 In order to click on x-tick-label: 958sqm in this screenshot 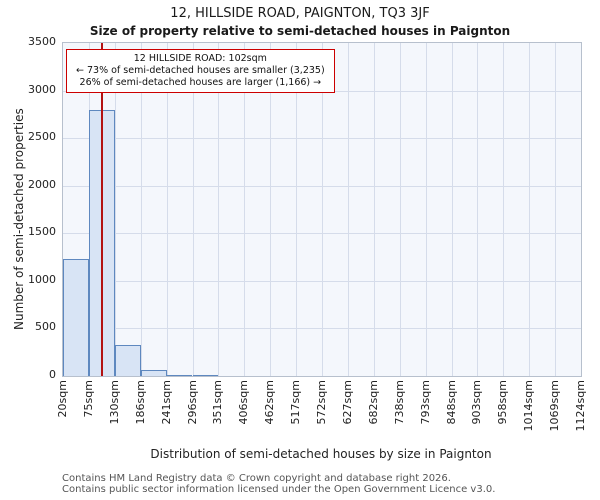, I will do `click(503, 402)`.